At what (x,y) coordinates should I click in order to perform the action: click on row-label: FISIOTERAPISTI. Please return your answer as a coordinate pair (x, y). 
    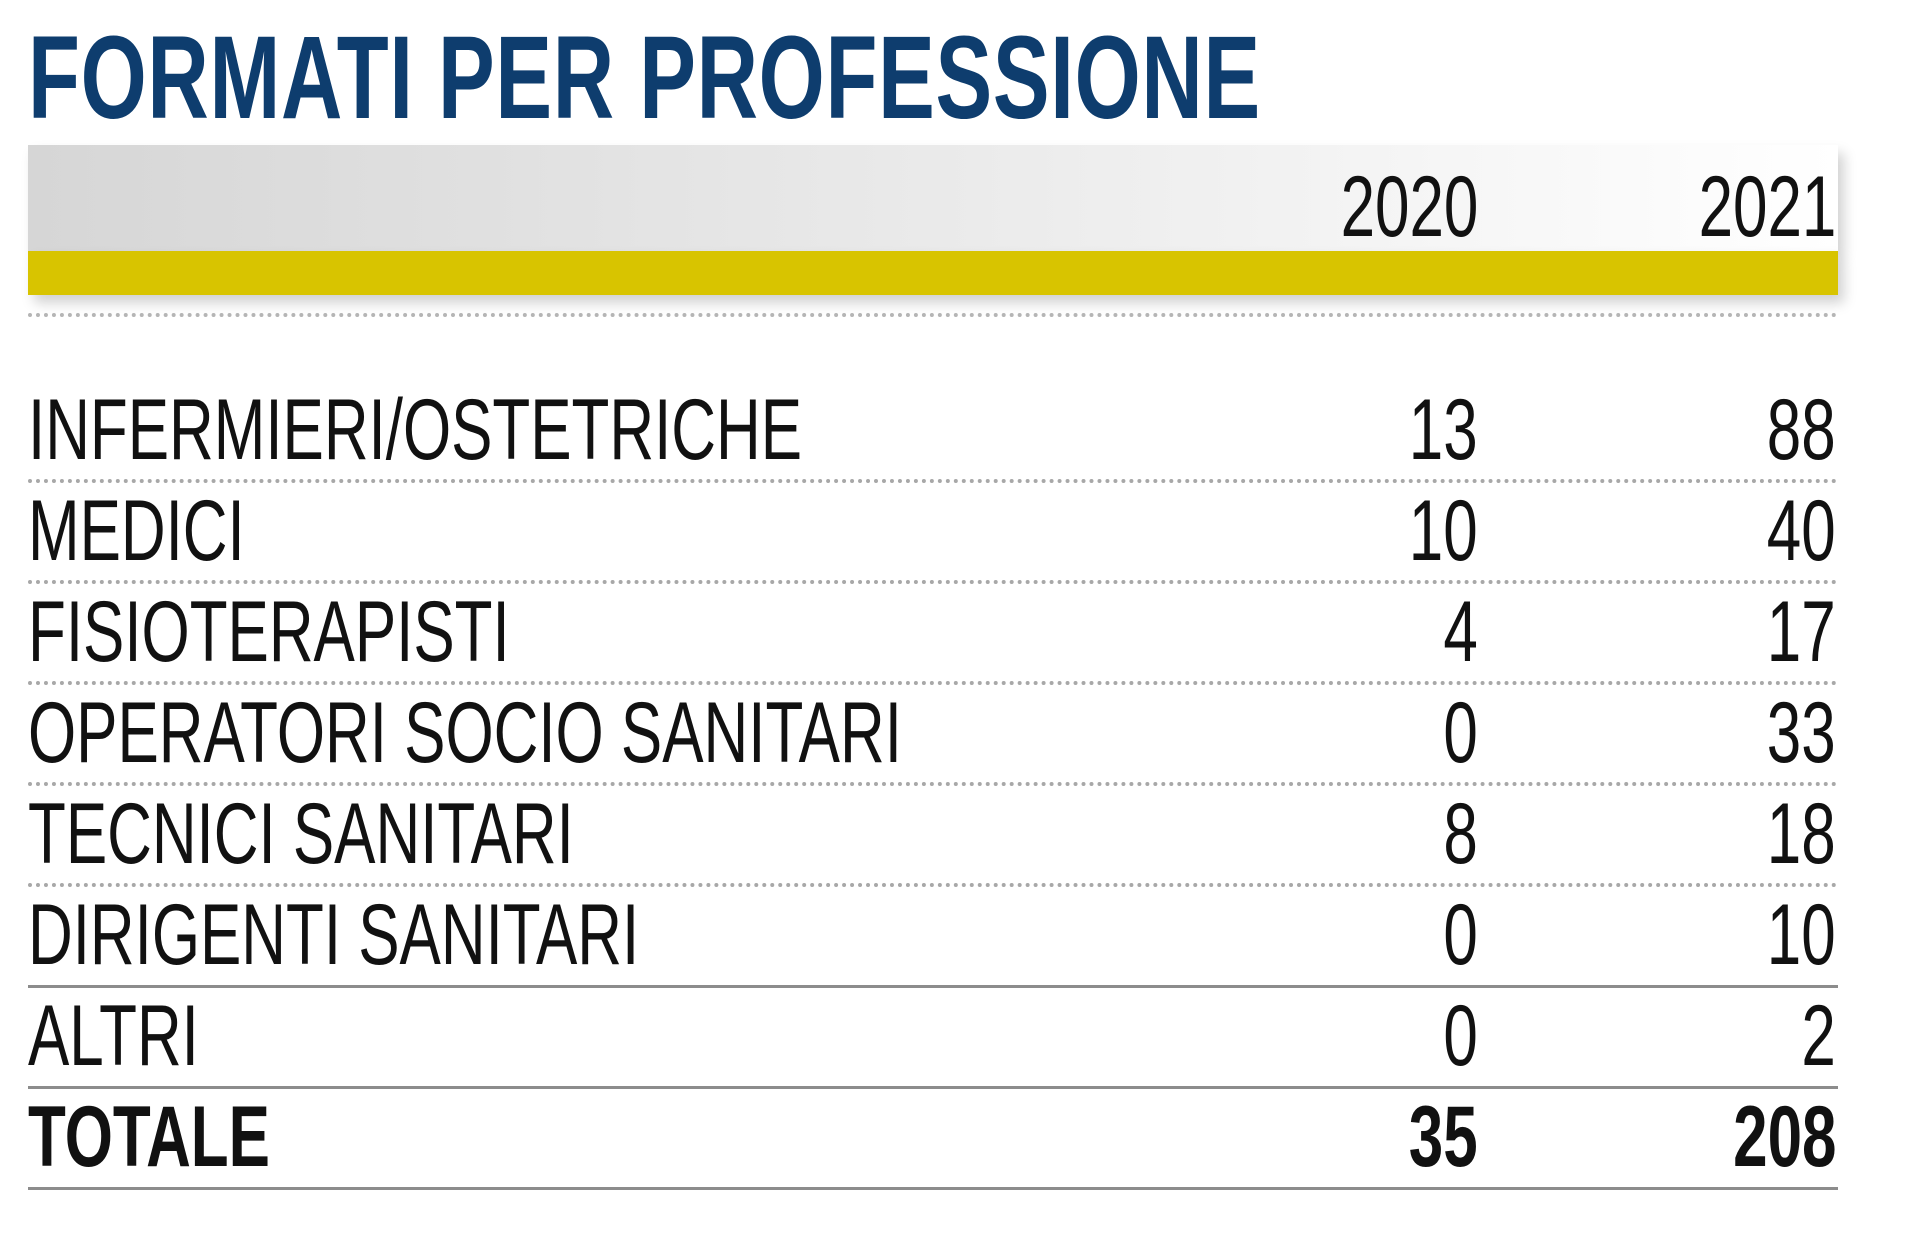
    Looking at the image, I should click on (269, 632).